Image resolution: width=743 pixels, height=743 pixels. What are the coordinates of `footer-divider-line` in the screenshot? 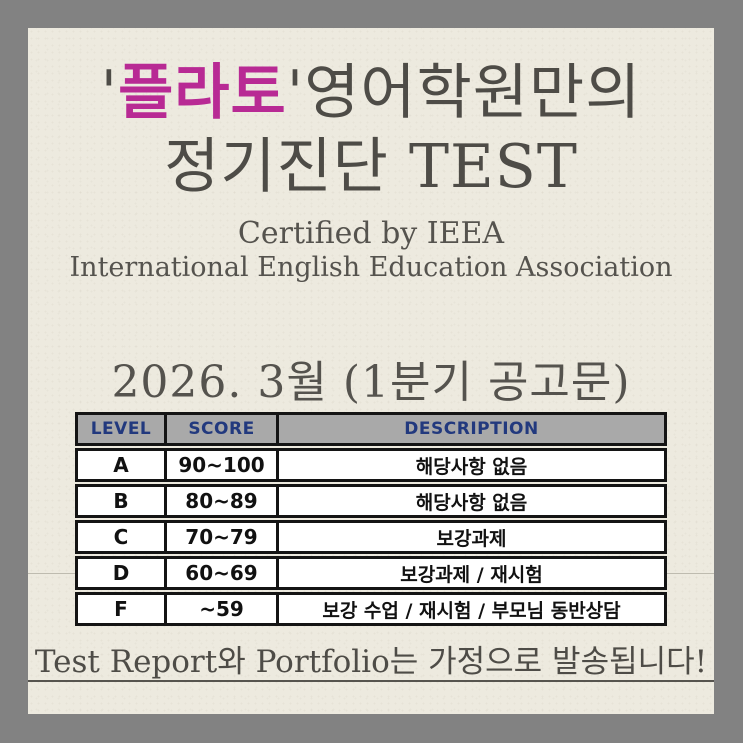 It's located at (371, 681).